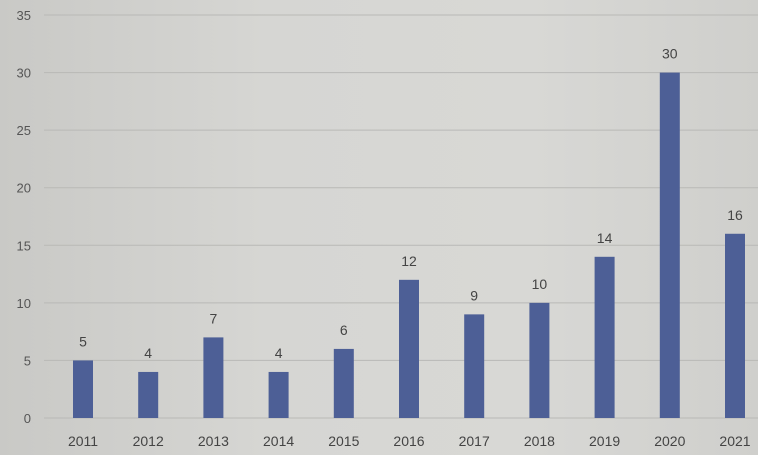 This screenshot has width=758, height=455. I want to click on y-tick-label: 0, so click(27, 418).